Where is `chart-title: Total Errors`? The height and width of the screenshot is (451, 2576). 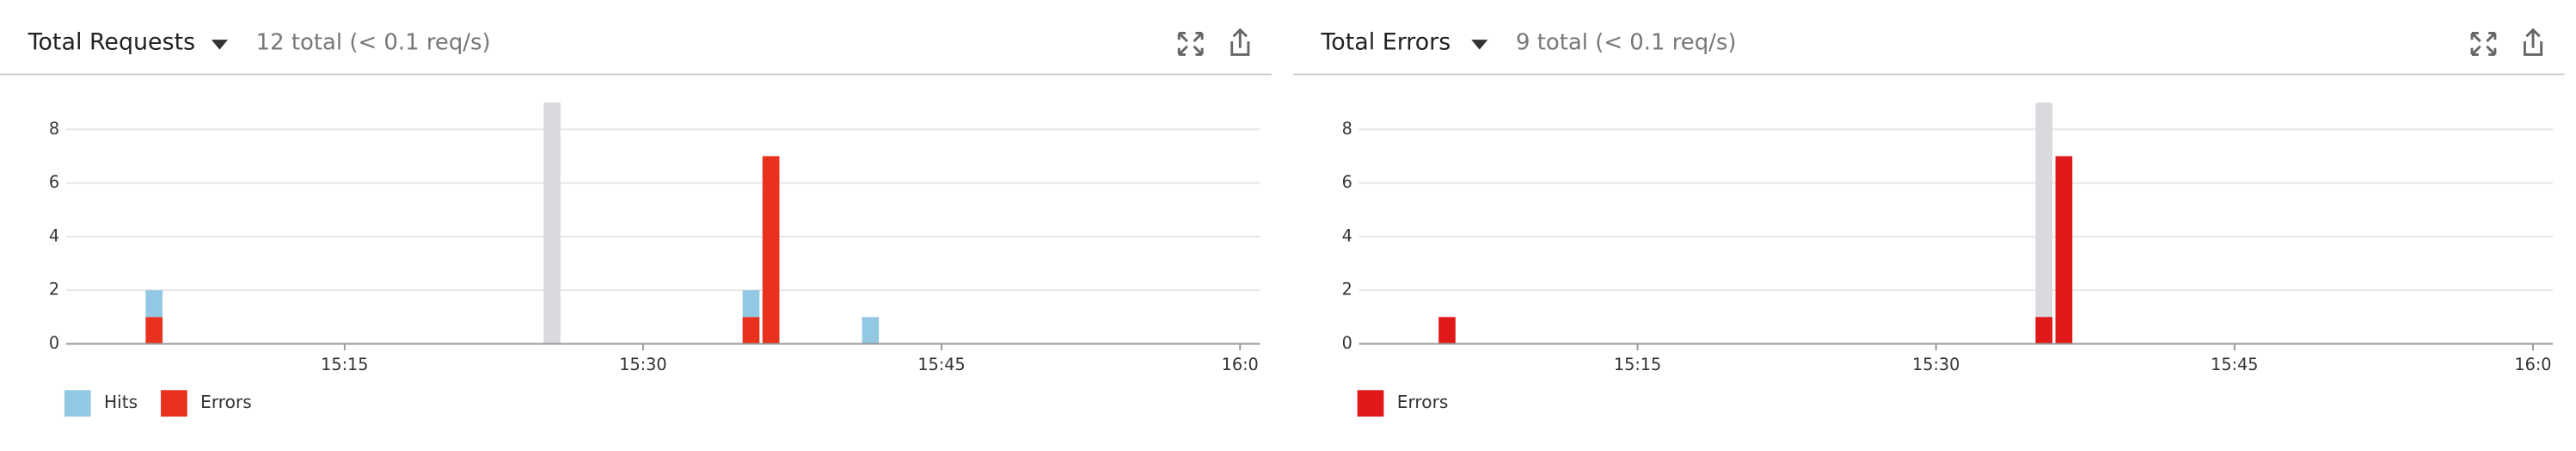
chart-title: Total Errors is located at coordinates (1385, 41).